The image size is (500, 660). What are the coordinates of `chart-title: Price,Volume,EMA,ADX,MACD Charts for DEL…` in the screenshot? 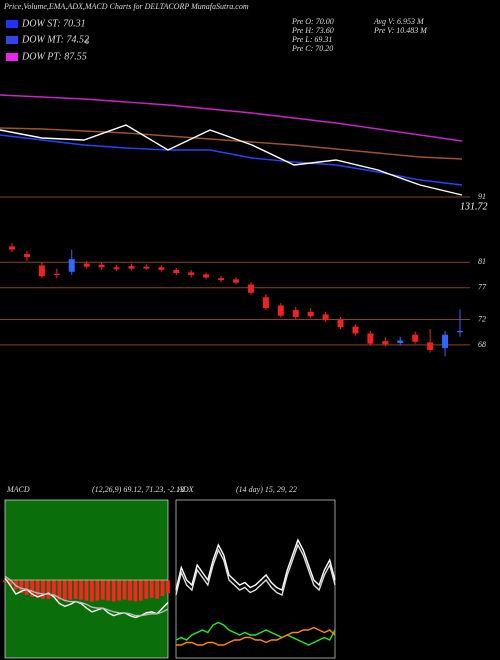 It's located at (126, 6).